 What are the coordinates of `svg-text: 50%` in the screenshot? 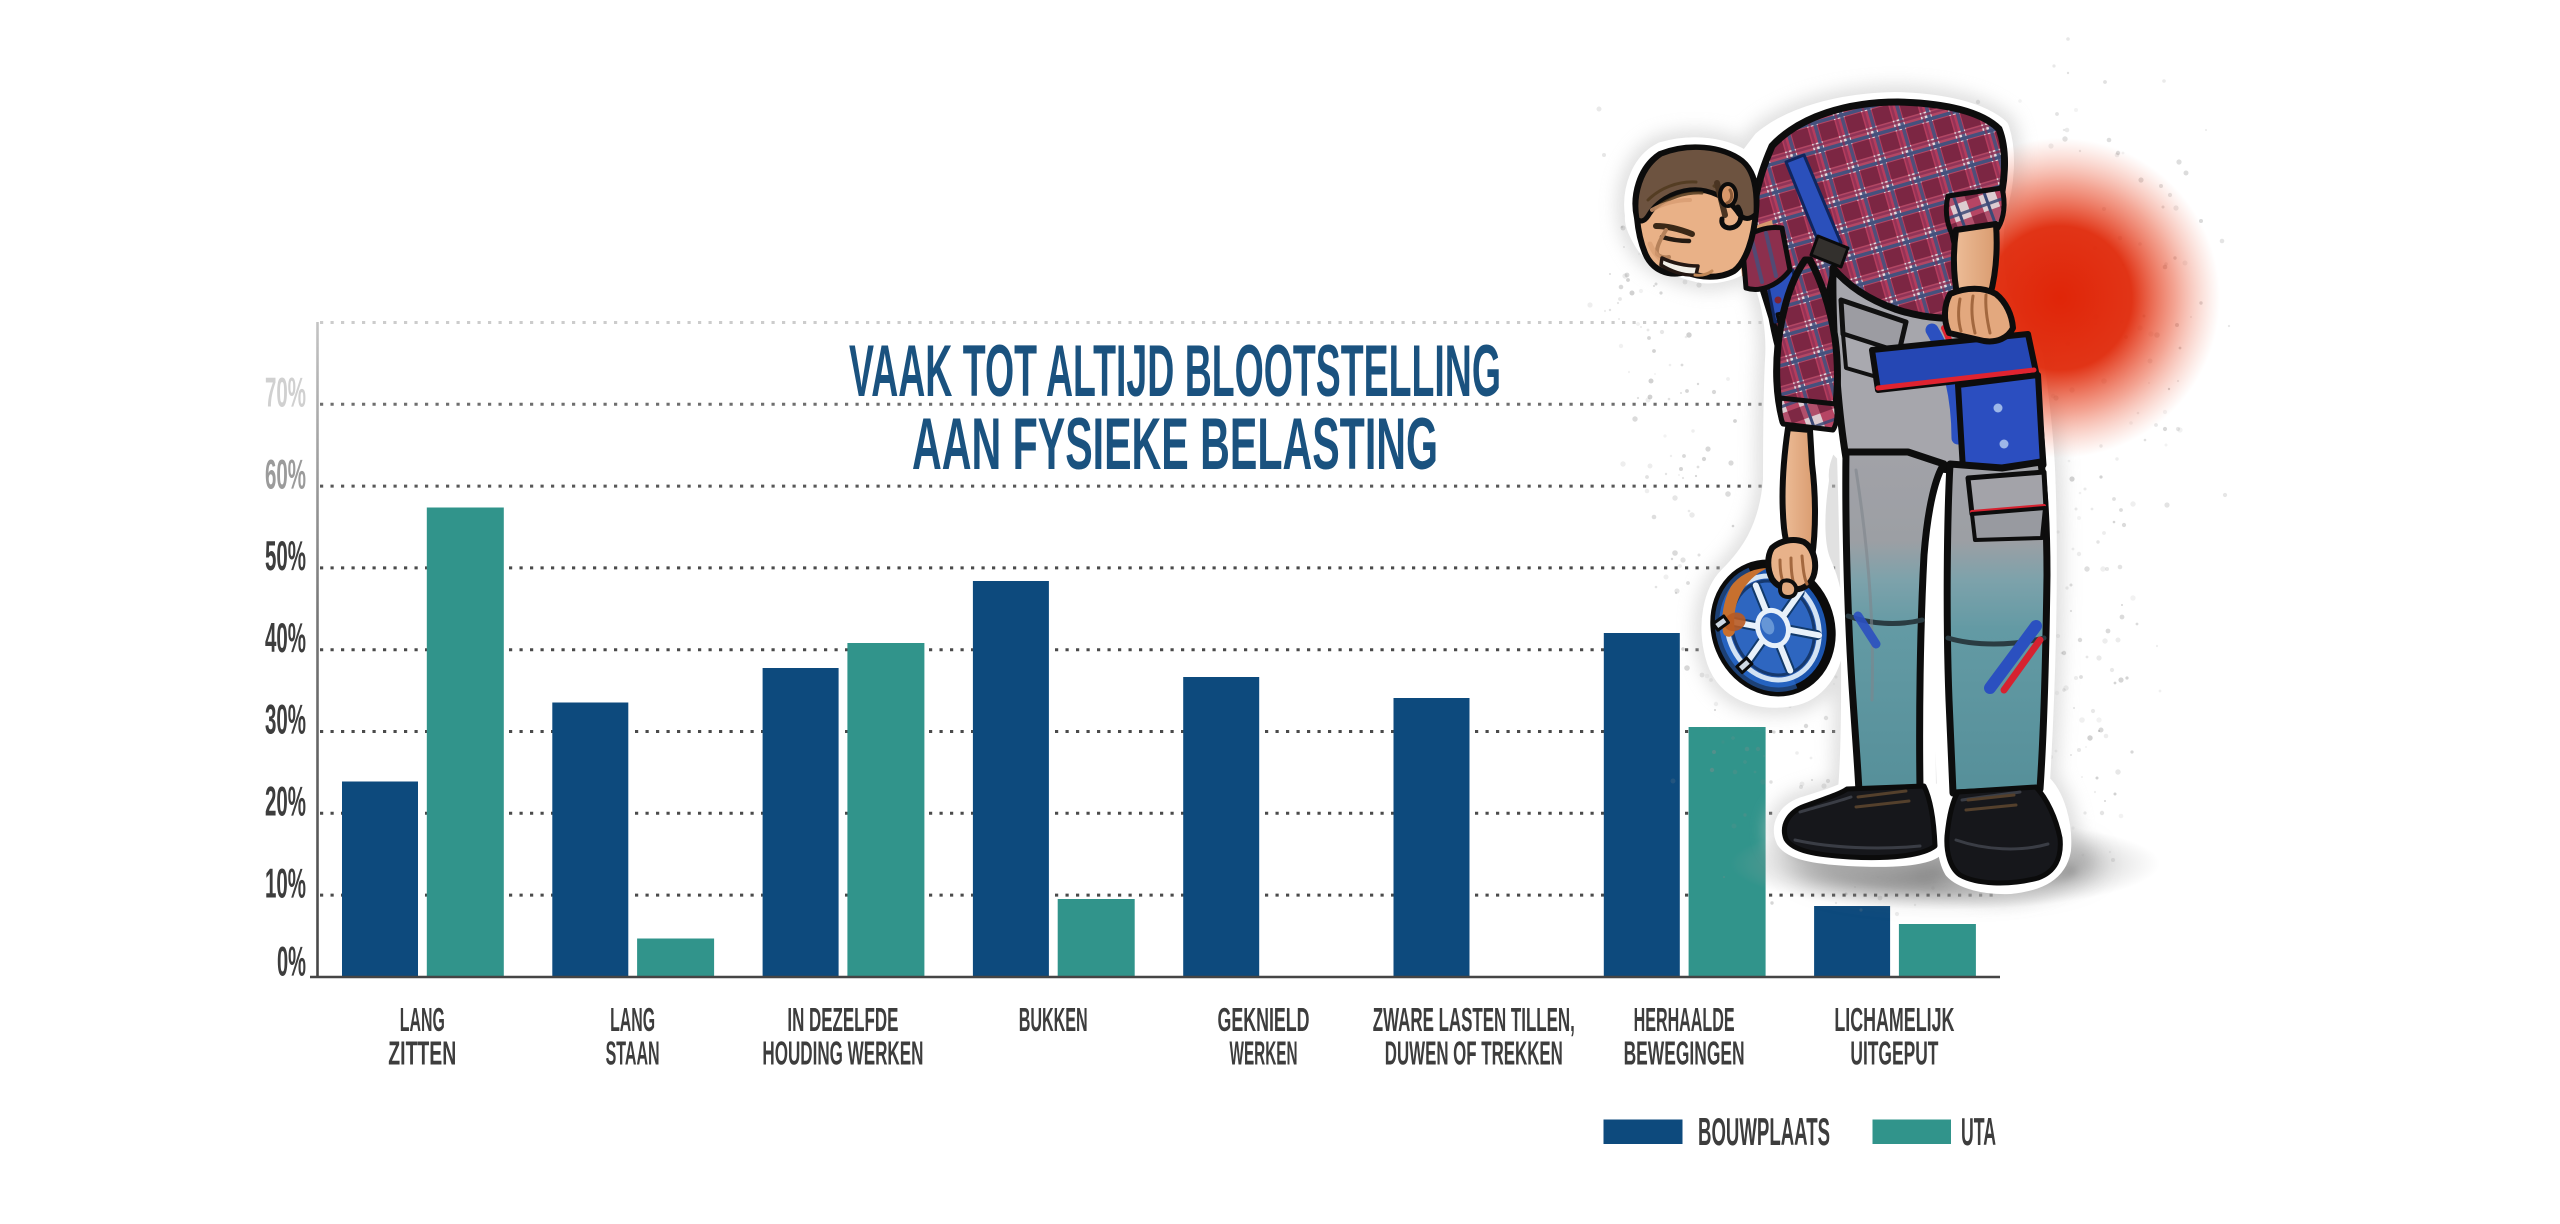 It's located at (285, 555).